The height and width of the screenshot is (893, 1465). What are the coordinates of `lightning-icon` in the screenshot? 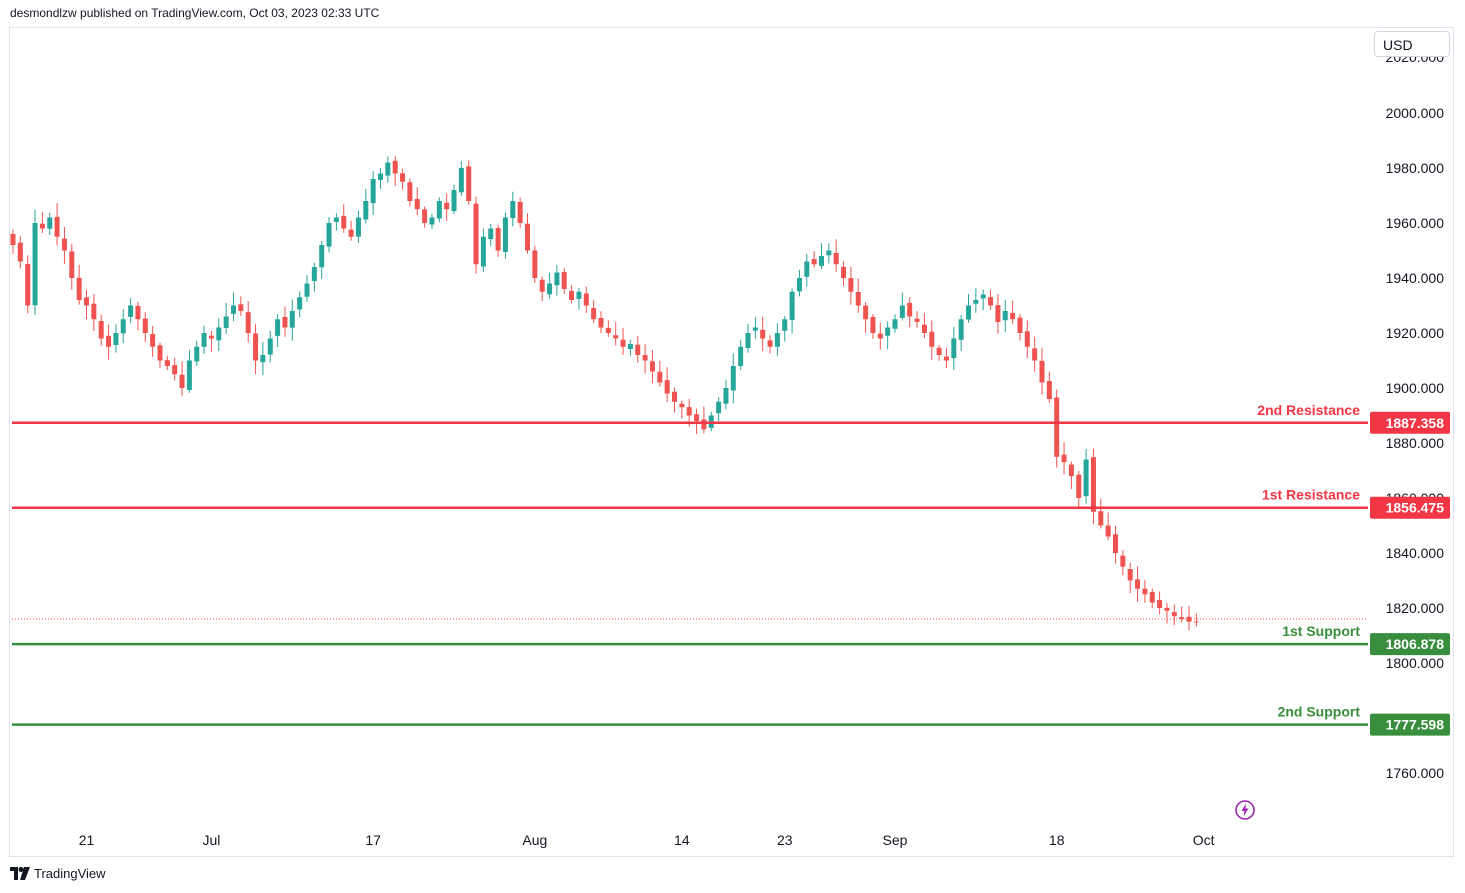 It's located at (1245, 810).